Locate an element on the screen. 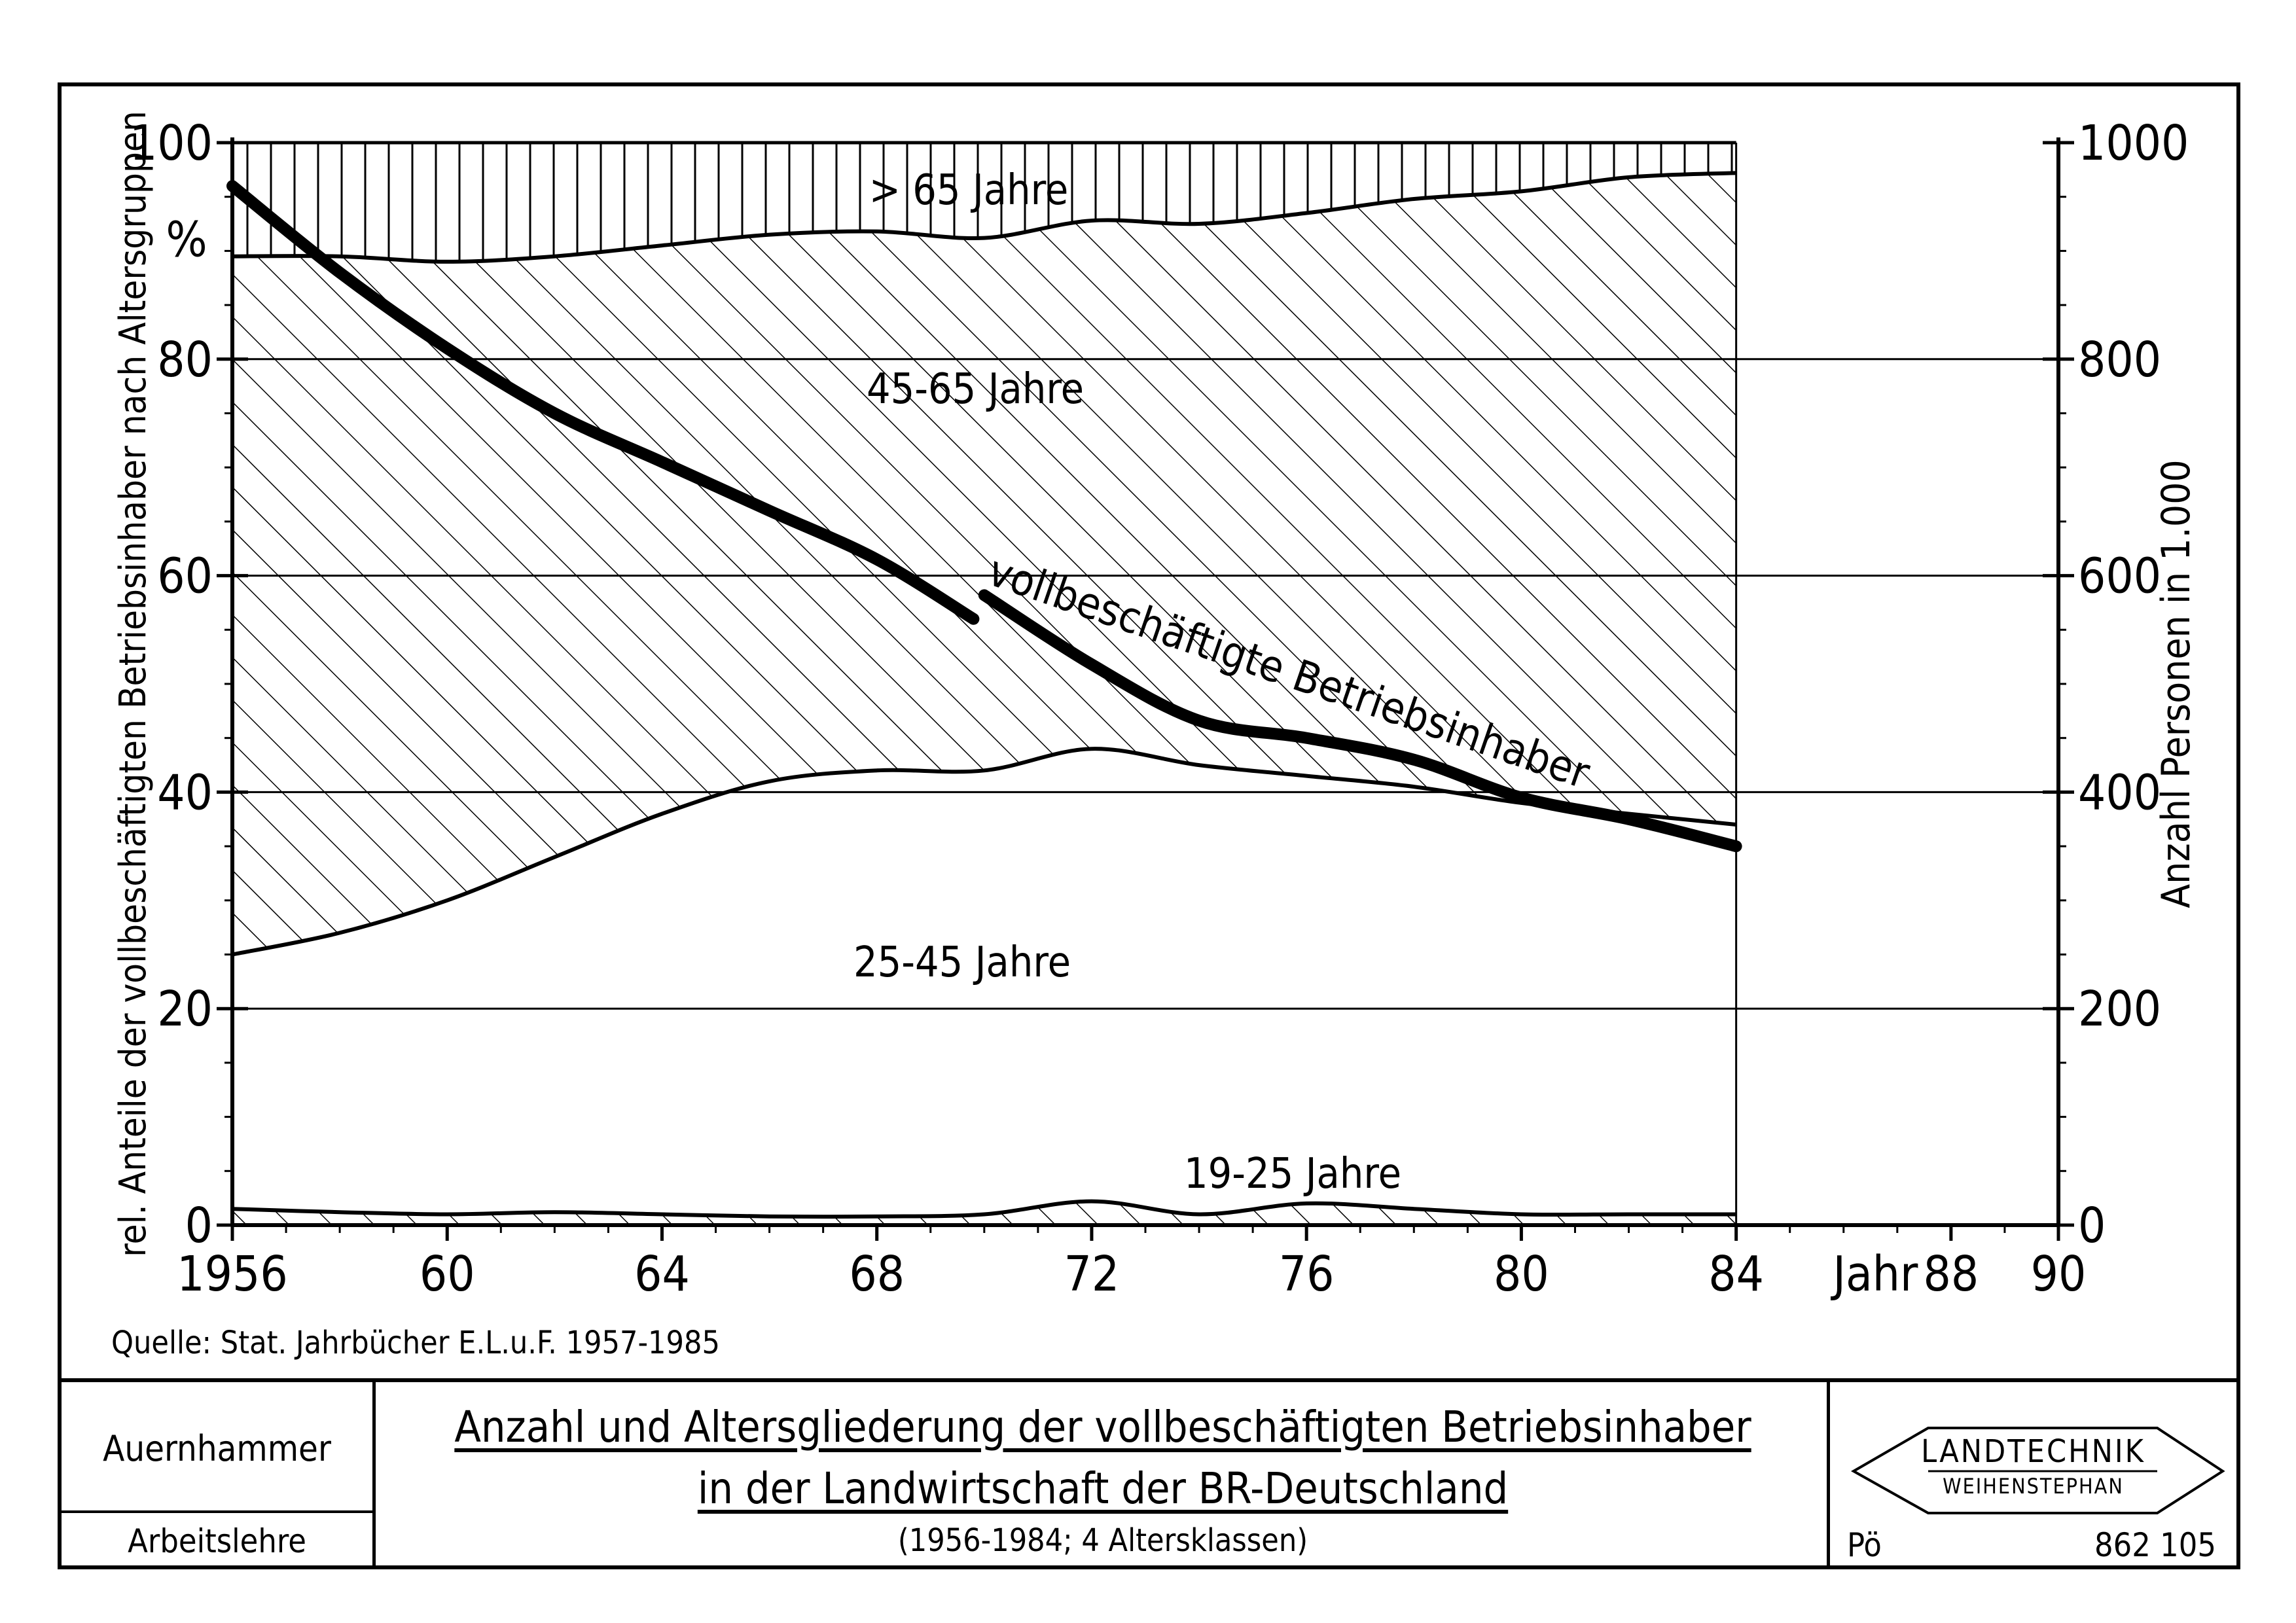 Image resolution: width=2296 pixels, height=1623 pixels. y-left-unit: % is located at coordinates (186, 240).